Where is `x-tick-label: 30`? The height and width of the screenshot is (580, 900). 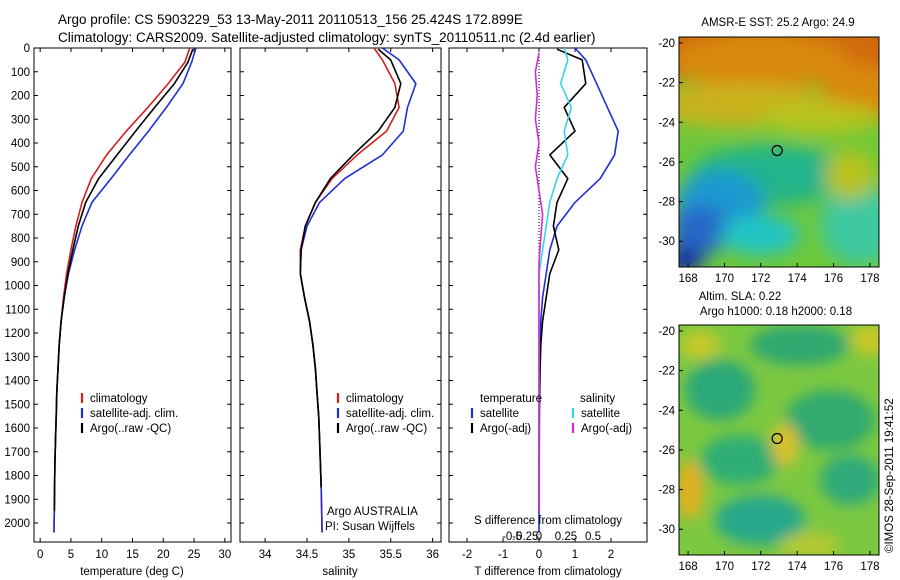 x-tick-label: 30 is located at coordinates (224, 555).